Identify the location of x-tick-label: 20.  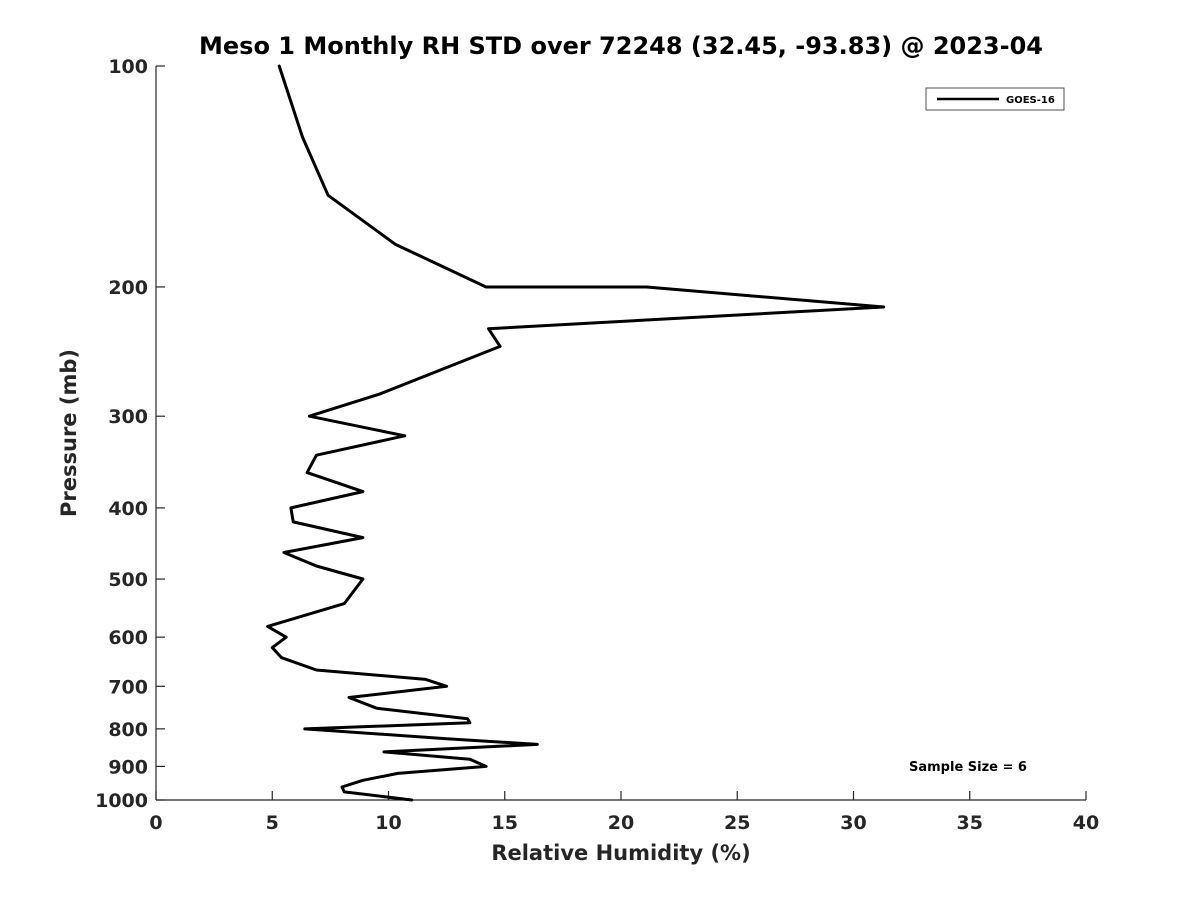
(621, 823).